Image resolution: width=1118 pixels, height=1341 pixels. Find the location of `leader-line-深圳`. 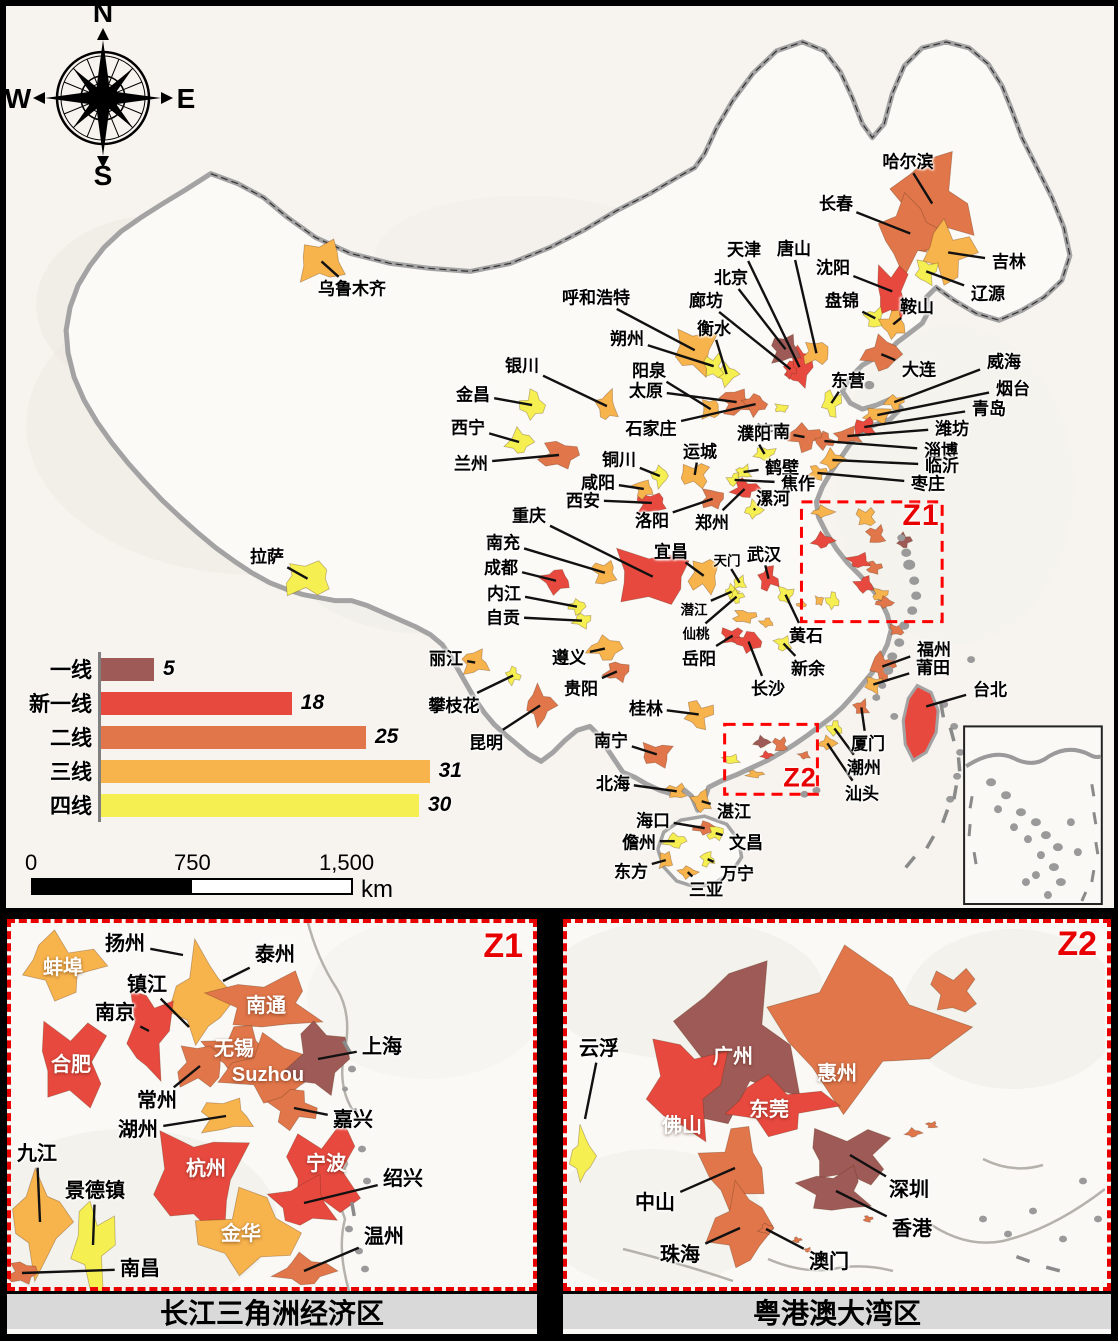

leader-line-深圳 is located at coordinates (868, 1165).